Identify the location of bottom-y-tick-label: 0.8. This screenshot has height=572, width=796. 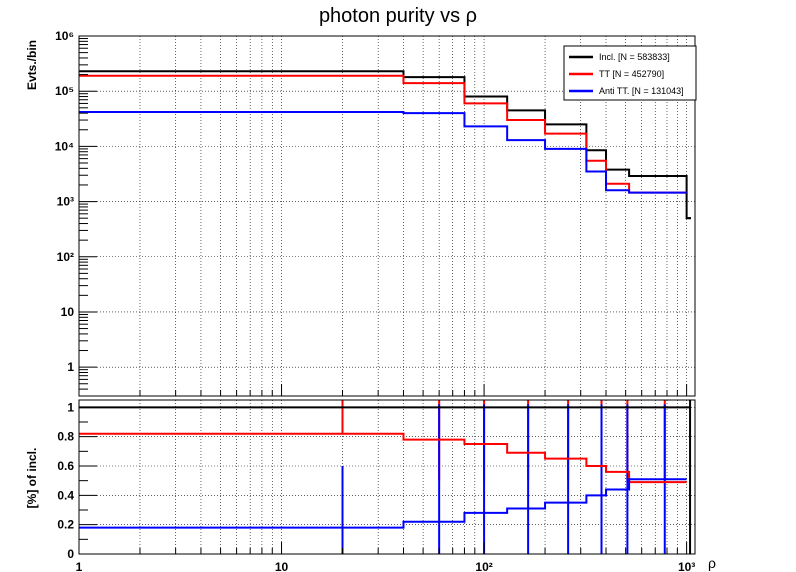
(65, 437).